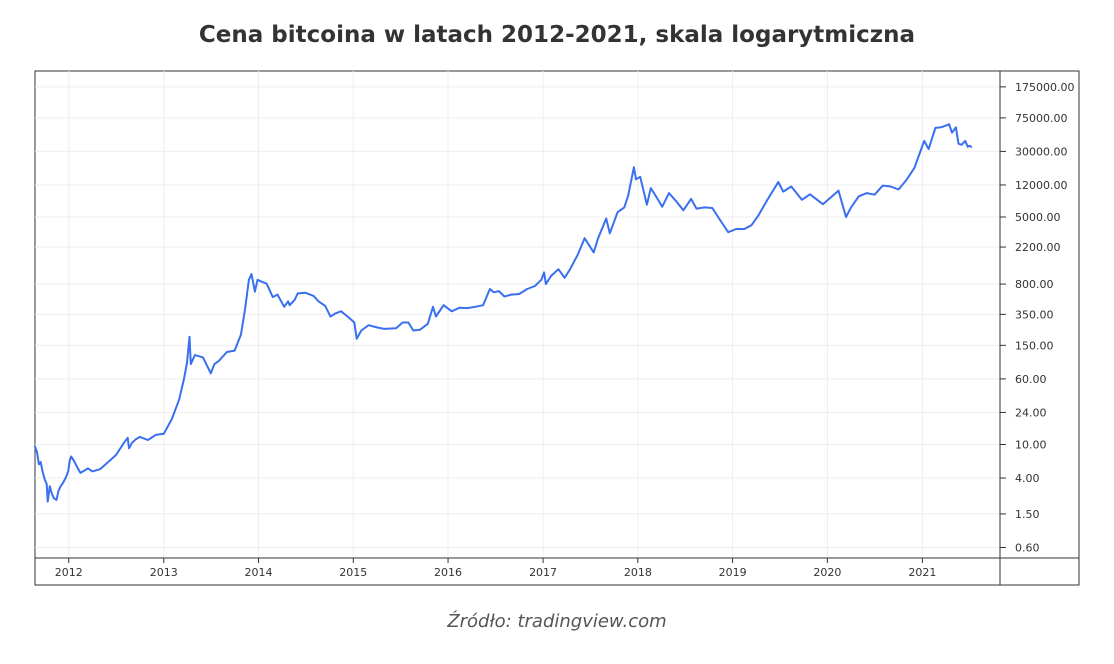 The height and width of the screenshot is (664, 1114). Describe the element at coordinates (448, 572) in the screenshot. I see `x-tick-label: 2016` at that location.